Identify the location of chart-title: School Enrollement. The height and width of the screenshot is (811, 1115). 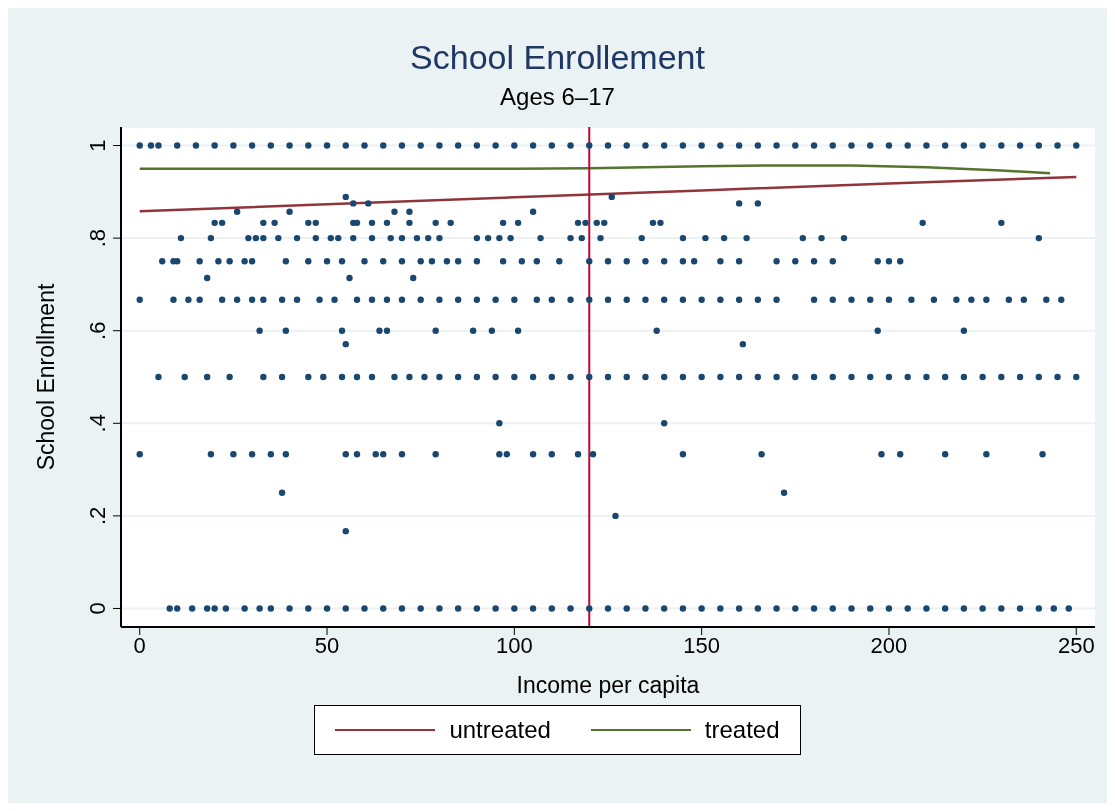
(557, 57).